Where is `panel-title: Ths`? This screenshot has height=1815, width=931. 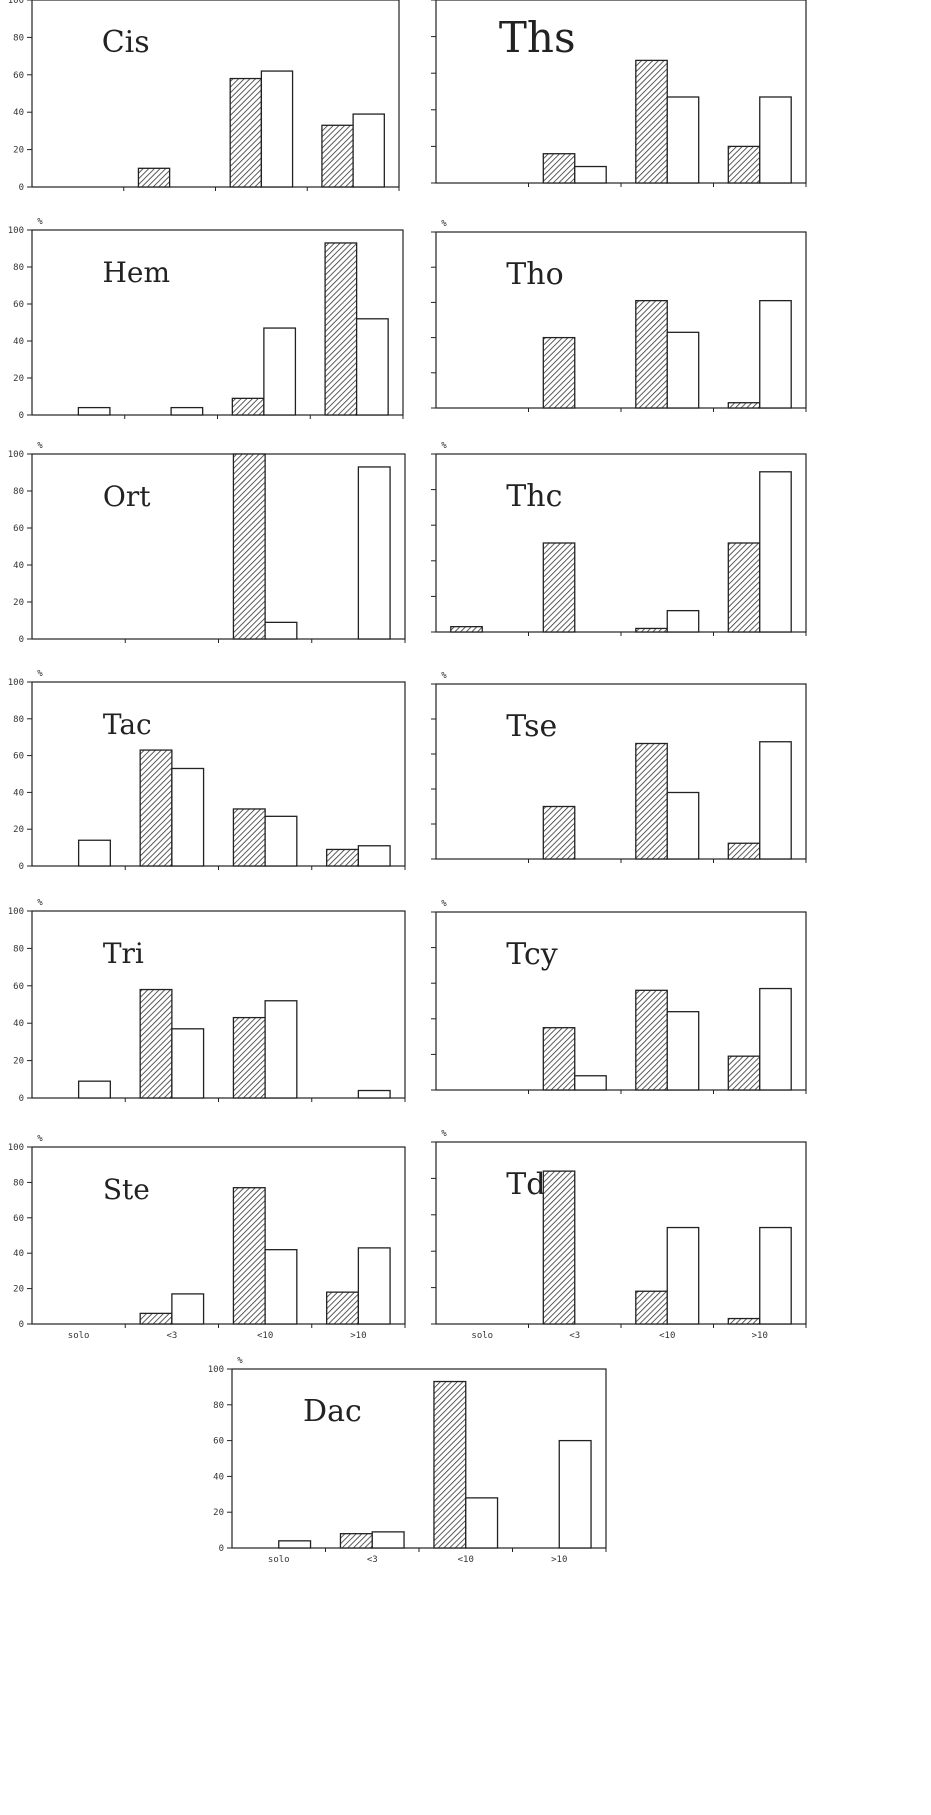 panel-title: Ths is located at coordinates (537, 37).